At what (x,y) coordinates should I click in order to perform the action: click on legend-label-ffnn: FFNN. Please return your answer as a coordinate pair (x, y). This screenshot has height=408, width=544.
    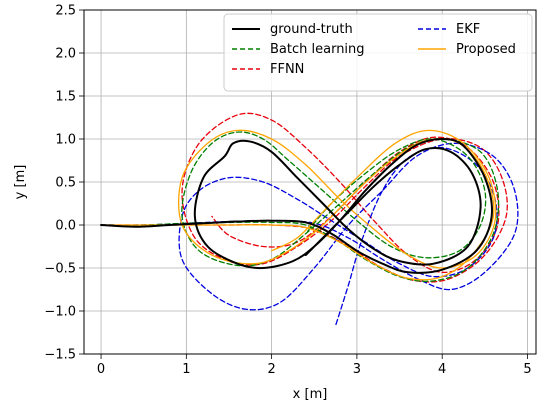
    Looking at the image, I should click on (287, 69).